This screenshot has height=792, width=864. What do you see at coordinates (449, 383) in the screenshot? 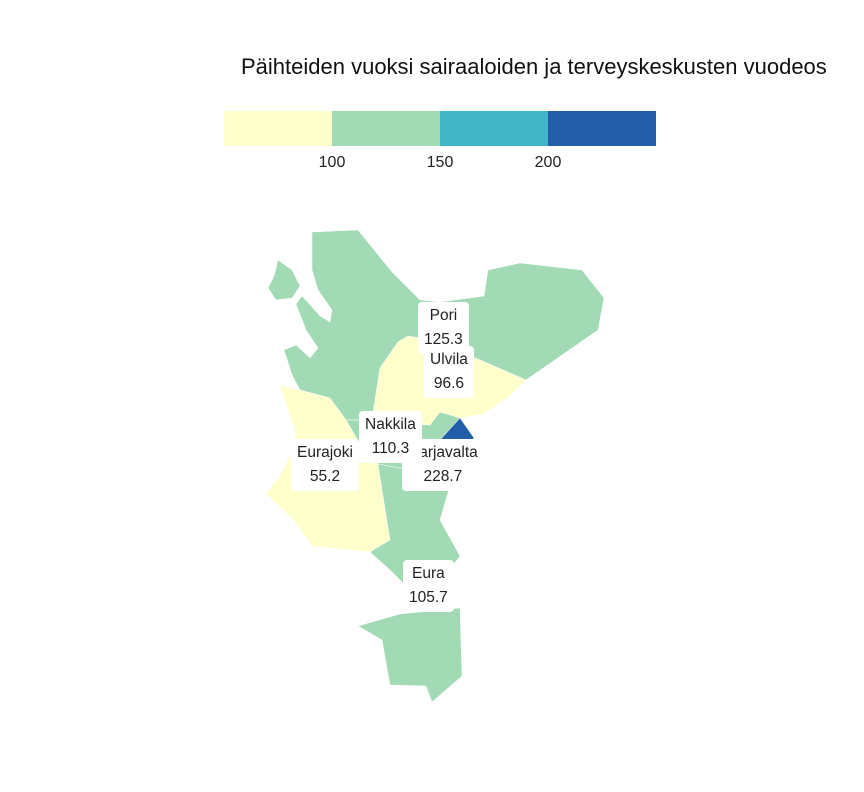
I see `region-value: 96.6` at bounding box center [449, 383].